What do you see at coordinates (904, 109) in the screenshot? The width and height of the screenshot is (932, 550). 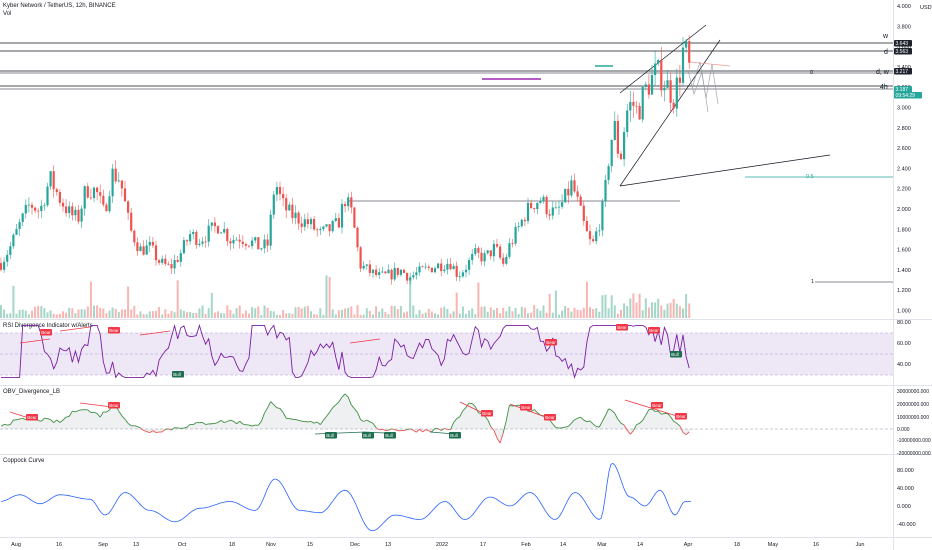 I see `price-tick-label: 3.000` at bounding box center [904, 109].